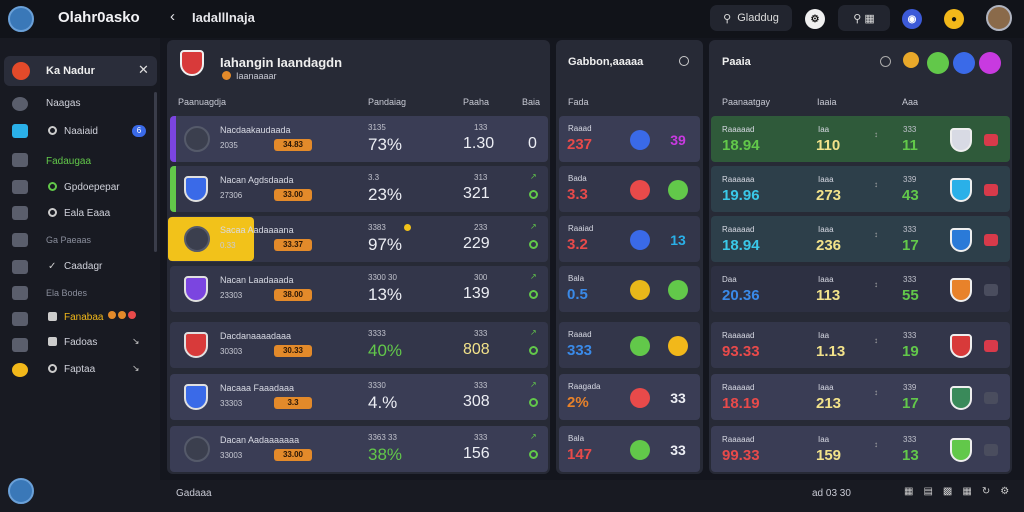 Image resolution: width=1024 pixels, height=512 pixels. Describe the element at coordinates (92, 187) in the screenshot. I see `sidebar-item-3: Gpdoepepar` at that location.